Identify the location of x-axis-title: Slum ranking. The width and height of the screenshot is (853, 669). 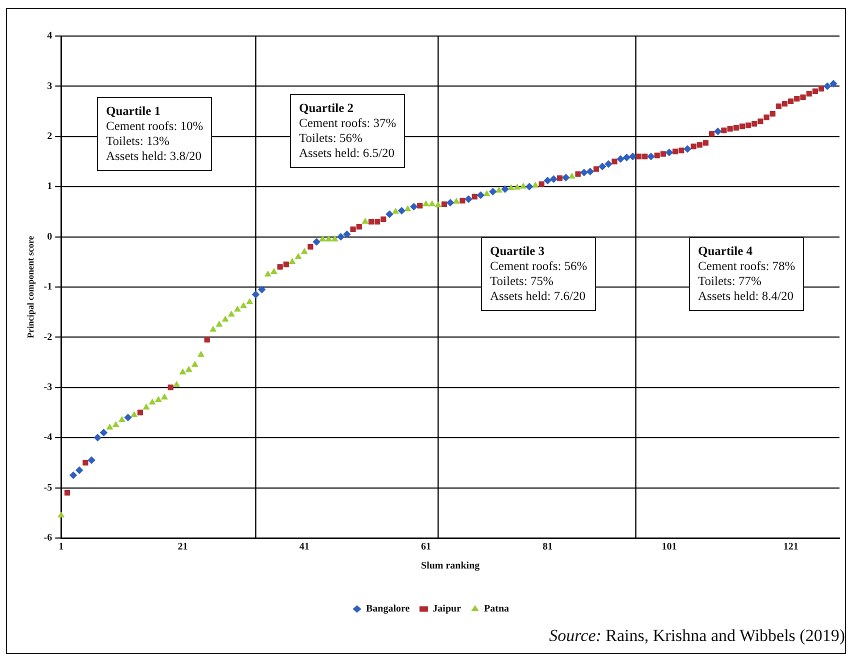
(450, 566).